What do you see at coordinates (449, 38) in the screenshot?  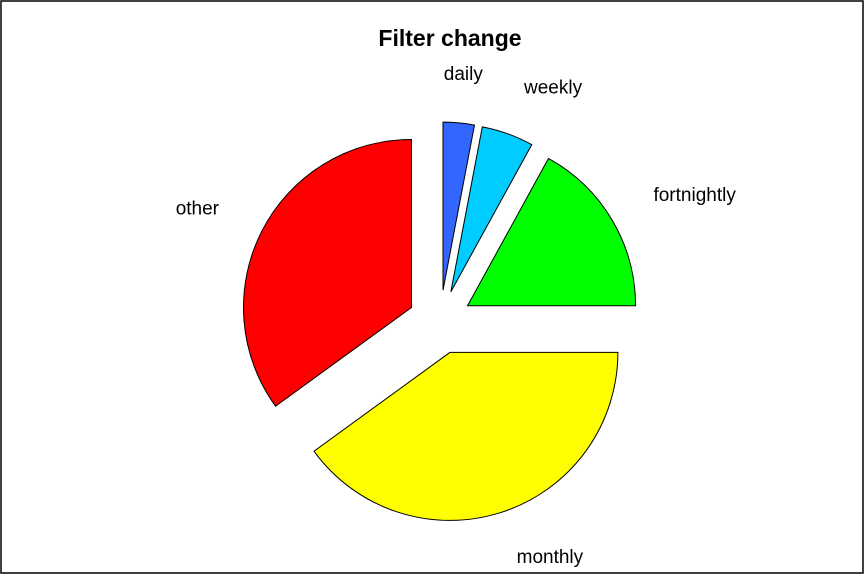 I see `chart-title: Filter change` at bounding box center [449, 38].